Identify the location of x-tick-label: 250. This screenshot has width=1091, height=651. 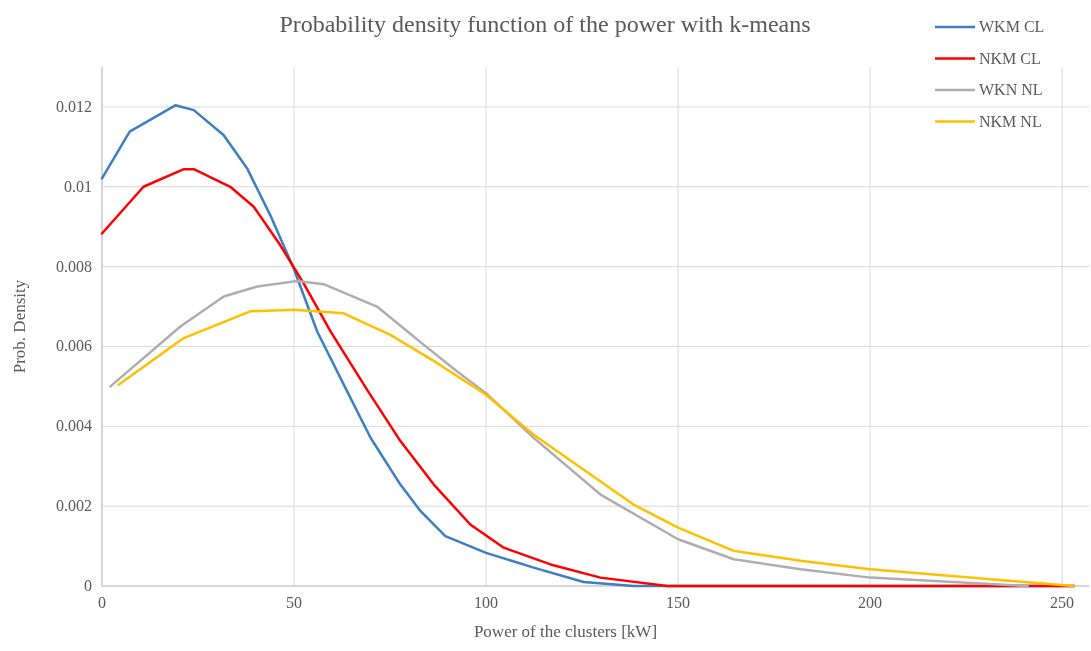
(1062, 602).